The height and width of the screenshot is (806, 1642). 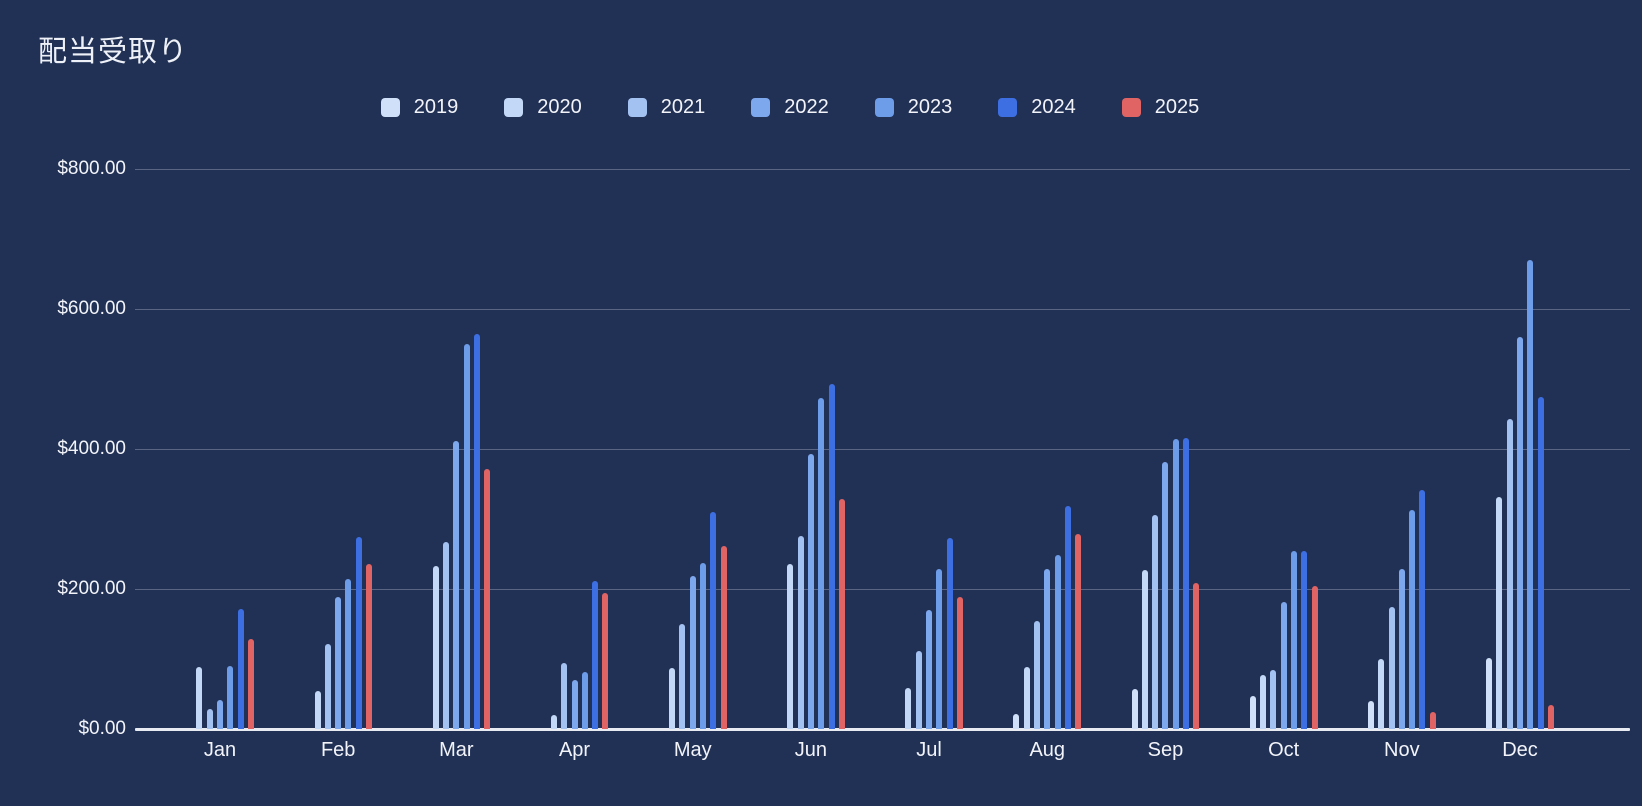 What do you see at coordinates (91, 308) in the screenshot?
I see `y-axis-label-600: $600.00` at bounding box center [91, 308].